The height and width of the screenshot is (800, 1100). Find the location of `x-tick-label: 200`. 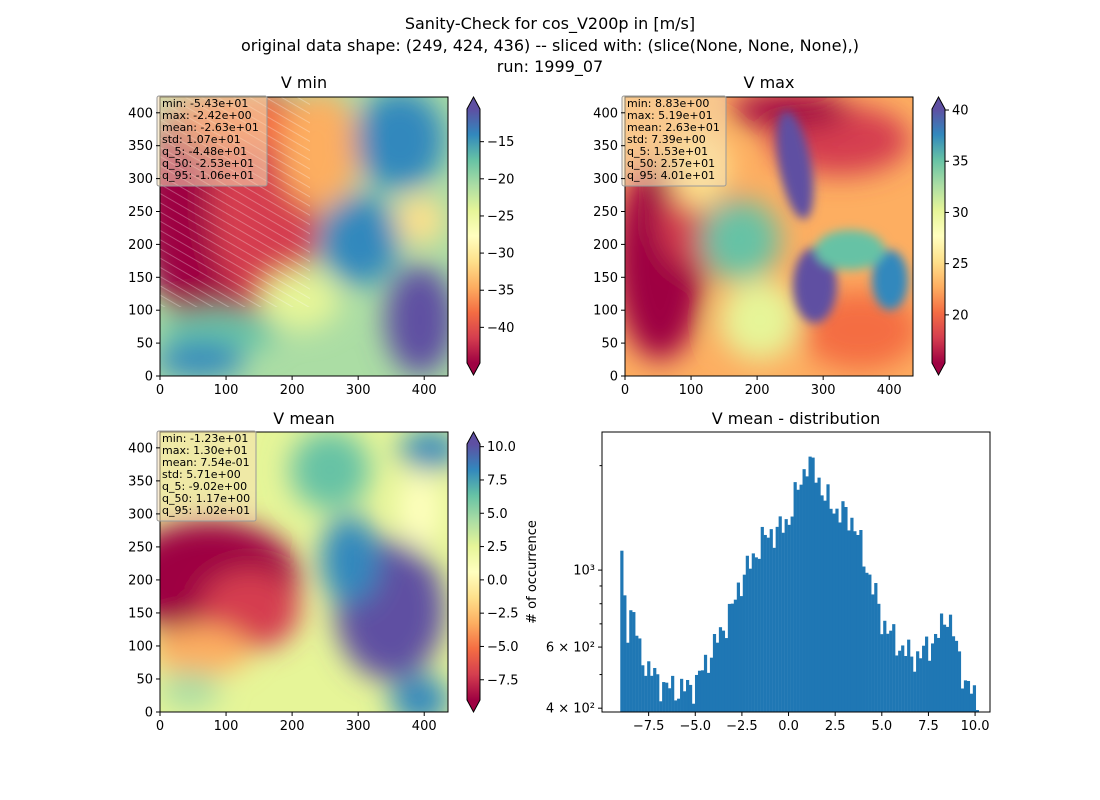

x-tick-label: 200 is located at coordinates (292, 390).